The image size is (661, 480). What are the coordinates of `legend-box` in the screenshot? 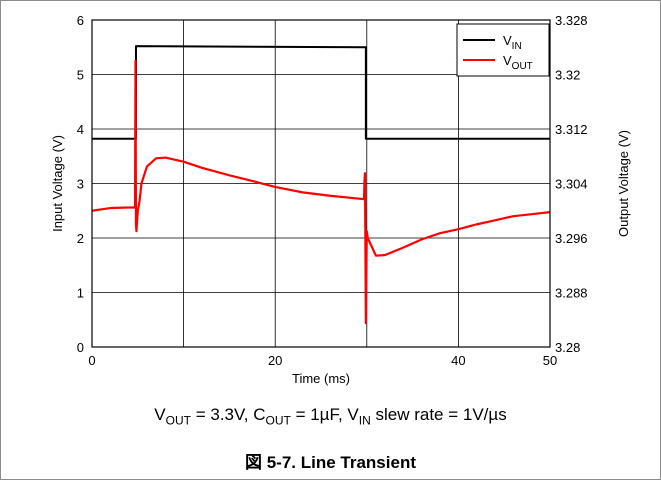 It's located at (503, 50).